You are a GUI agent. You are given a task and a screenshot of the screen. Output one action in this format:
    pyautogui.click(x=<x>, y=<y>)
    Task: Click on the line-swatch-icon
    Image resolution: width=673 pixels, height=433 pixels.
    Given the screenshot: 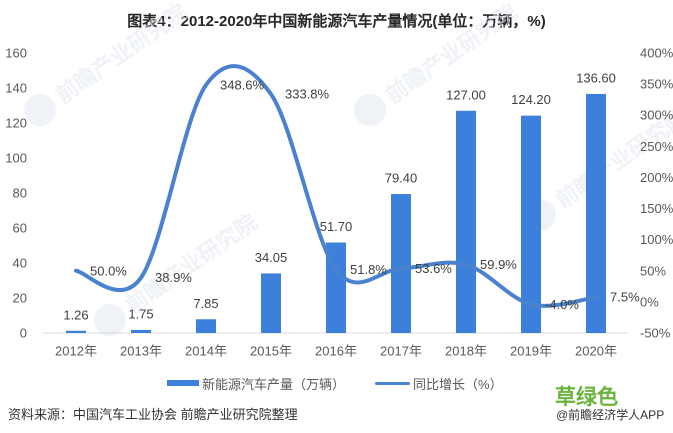 What is the action you would take?
    pyautogui.click(x=393, y=383)
    